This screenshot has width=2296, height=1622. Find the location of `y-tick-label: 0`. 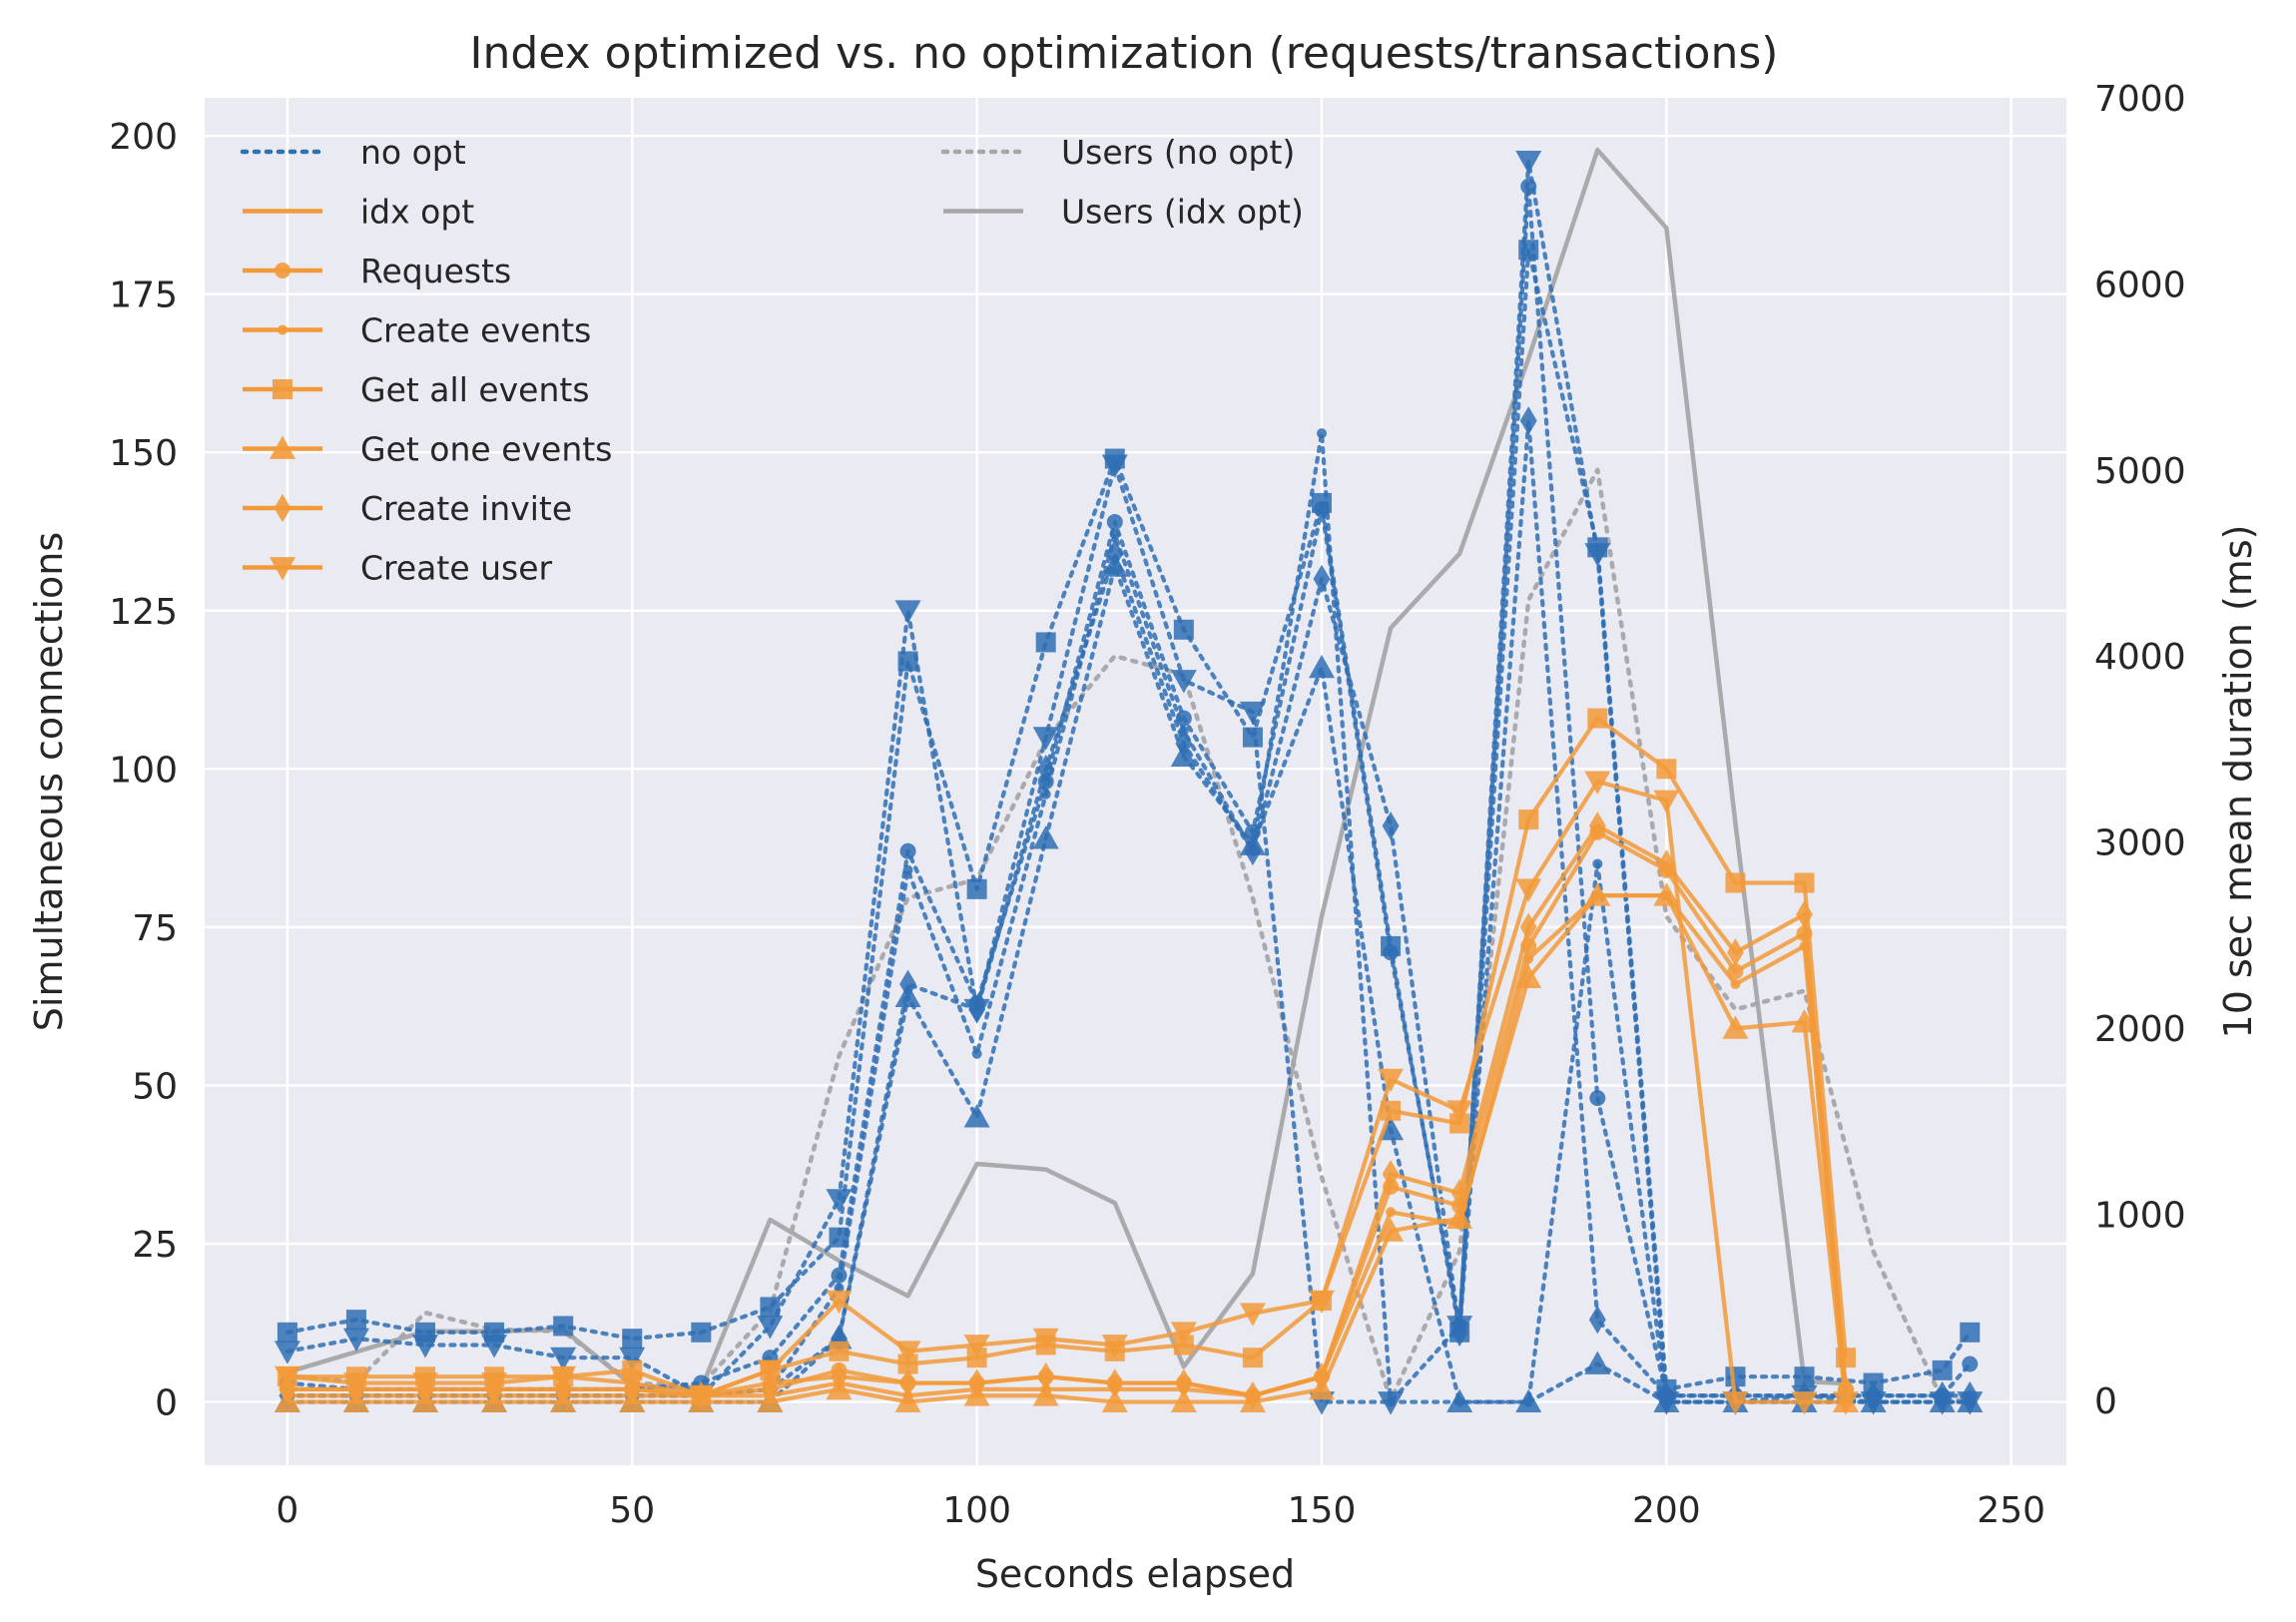

y-tick-label: 0 is located at coordinates (166, 1403).